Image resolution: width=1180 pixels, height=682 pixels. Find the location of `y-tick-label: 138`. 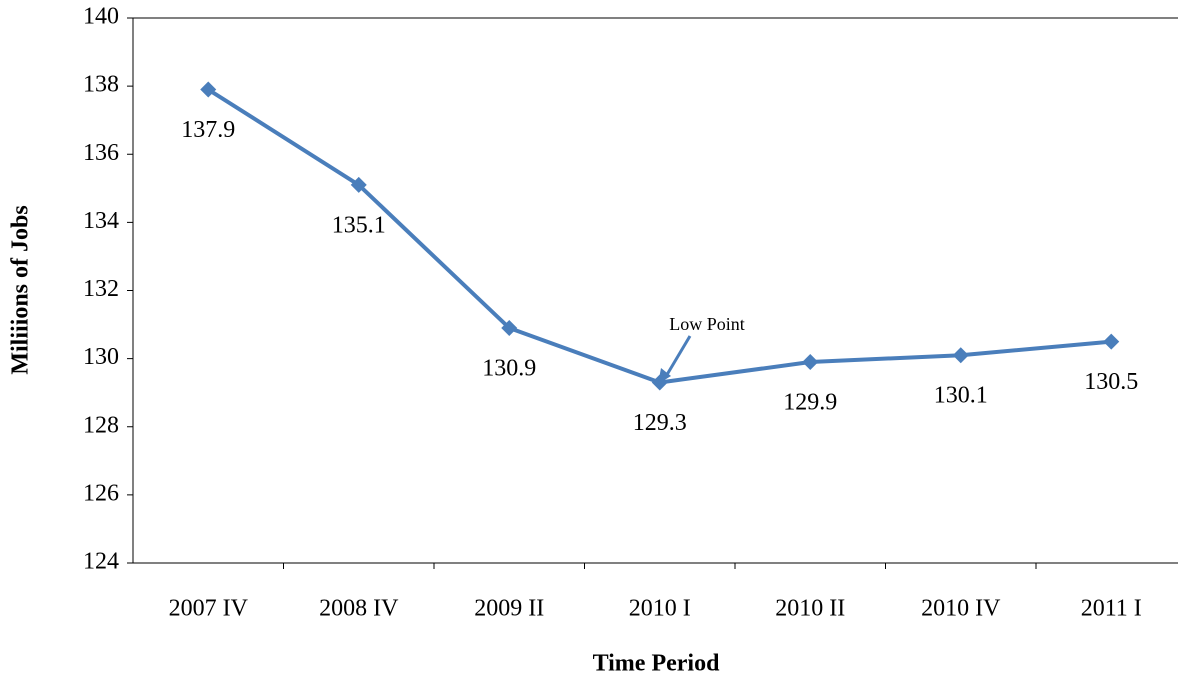

y-tick-label: 138 is located at coordinates (101, 85).